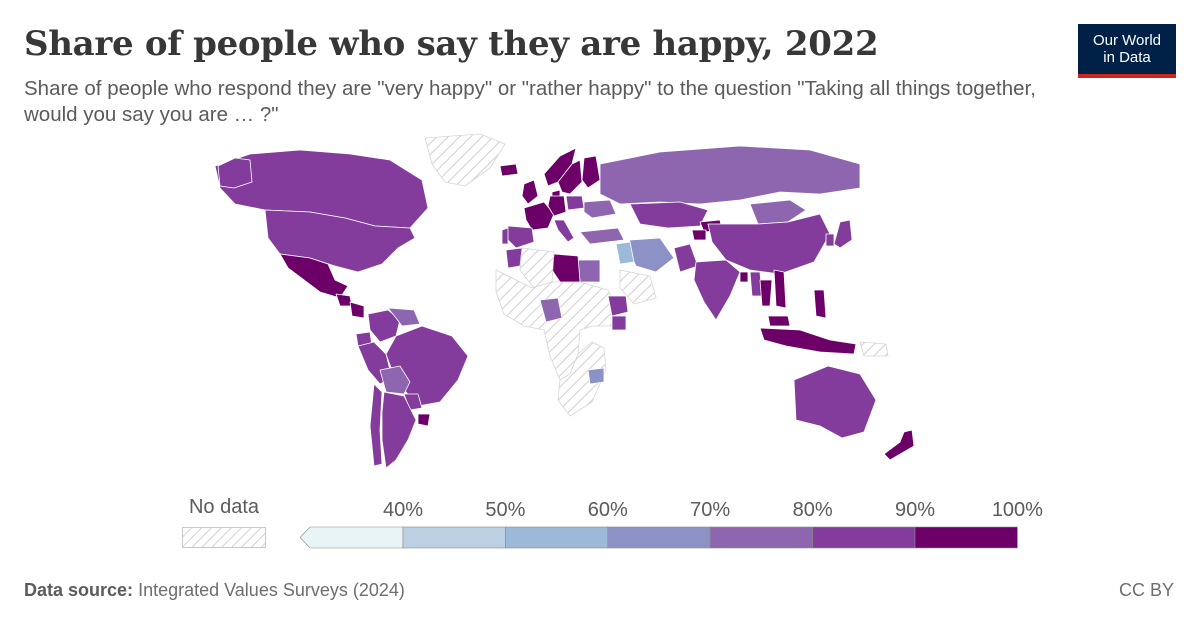  I want to click on country-turkey, so click(602, 236).